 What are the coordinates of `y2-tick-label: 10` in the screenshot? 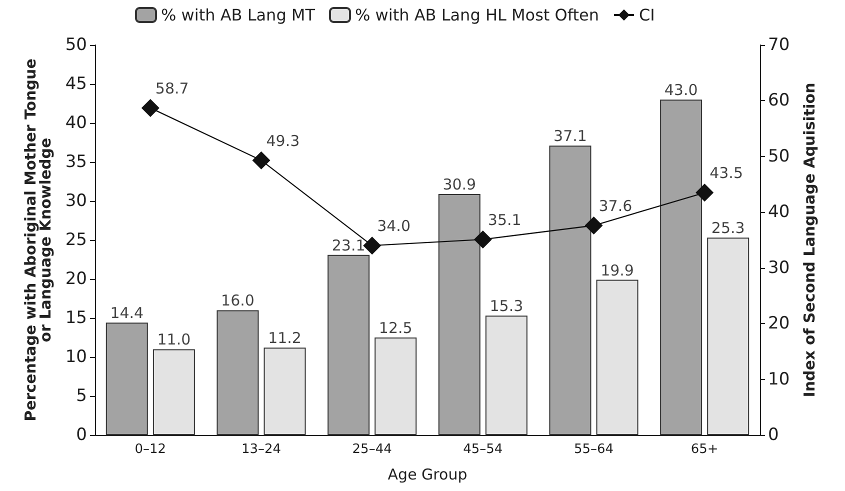 It's located at (779, 379).